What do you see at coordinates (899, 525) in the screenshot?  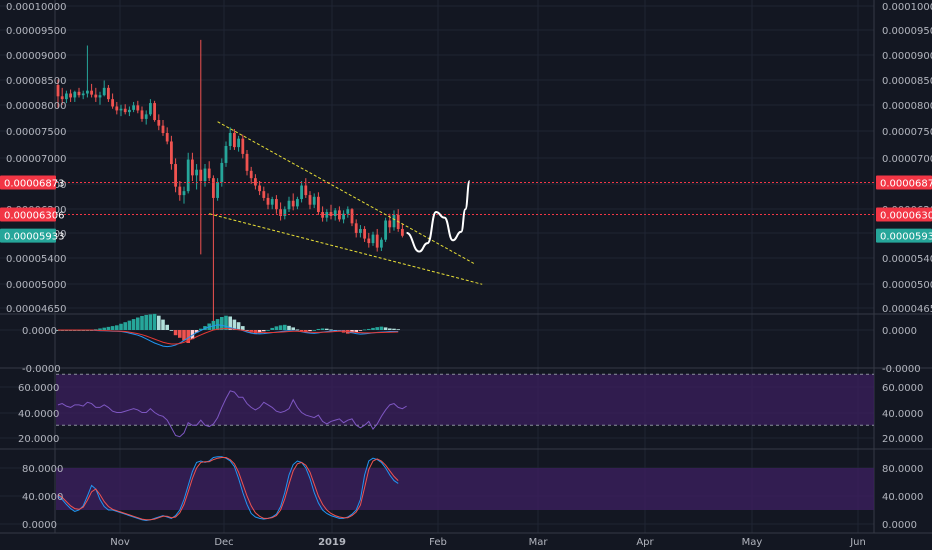 I see `stoch-tick-label-right: 0.0000` at bounding box center [899, 525].